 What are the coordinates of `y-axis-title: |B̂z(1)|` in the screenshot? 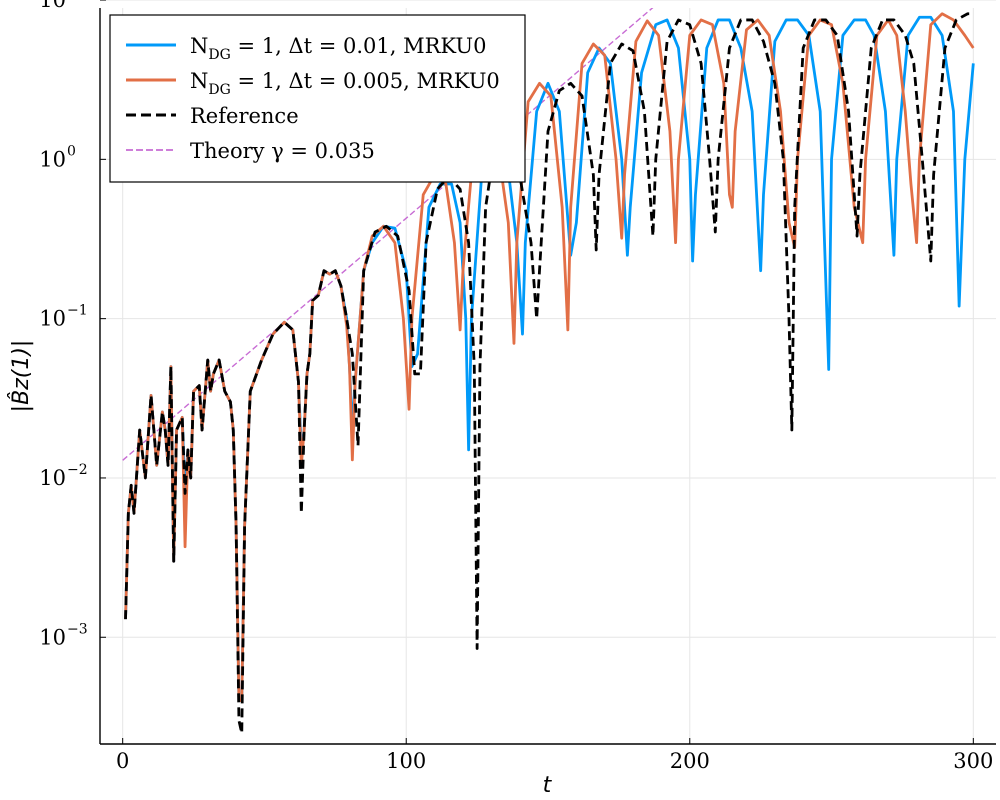 It's located at (21, 376).